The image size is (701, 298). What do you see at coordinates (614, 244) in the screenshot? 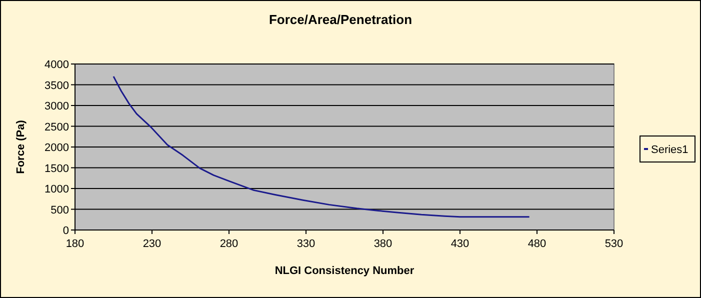
I see `x-tick-label: 530` at bounding box center [614, 244].